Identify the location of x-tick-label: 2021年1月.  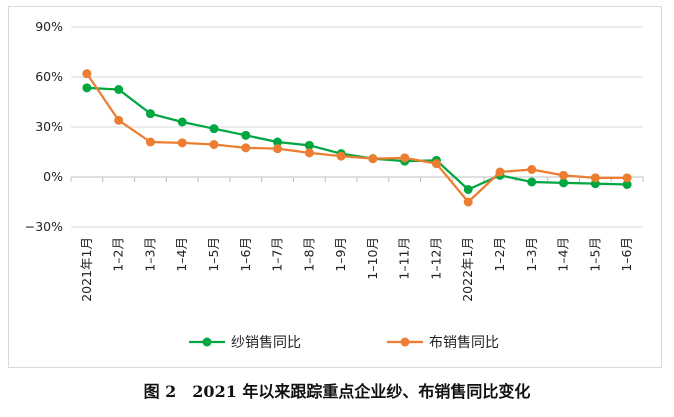
(86, 269).